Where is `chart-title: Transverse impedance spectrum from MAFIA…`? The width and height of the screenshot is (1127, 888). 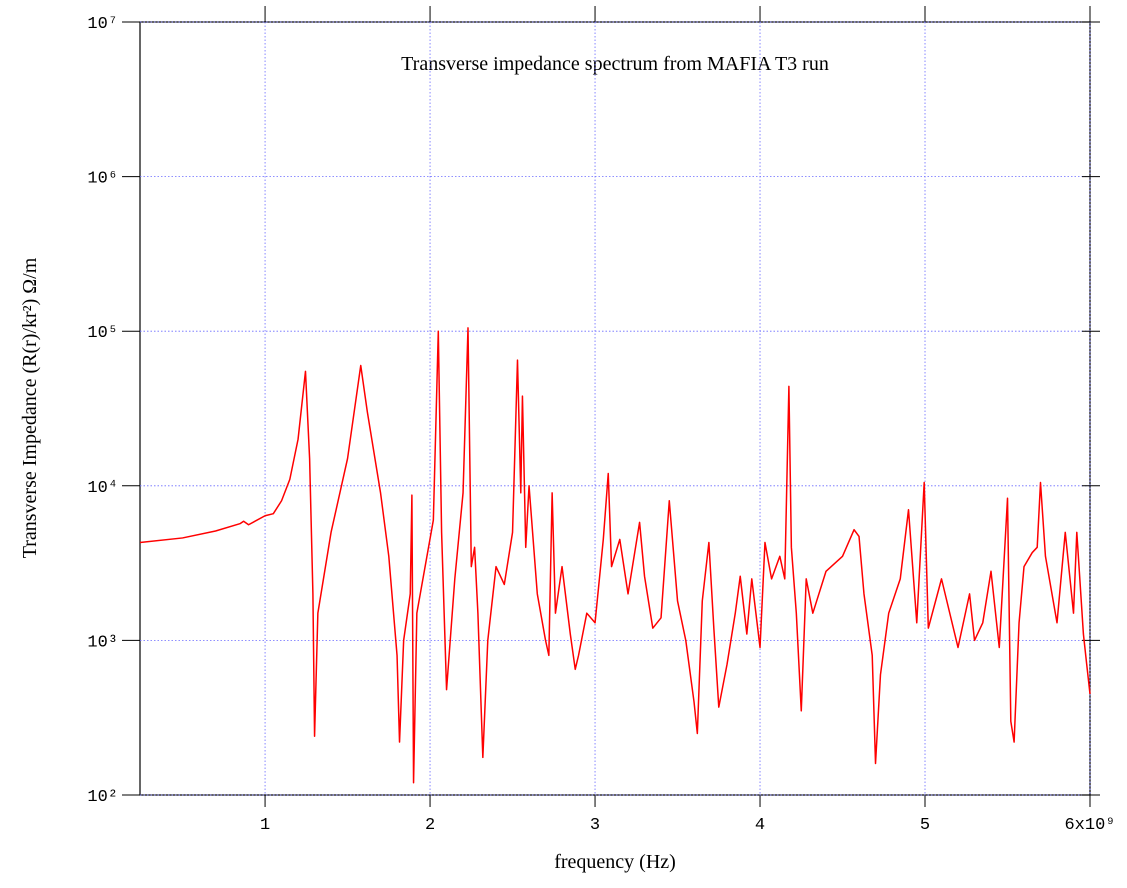 chart-title: Transverse impedance spectrum from MAFIA… is located at coordinates (615, 64).